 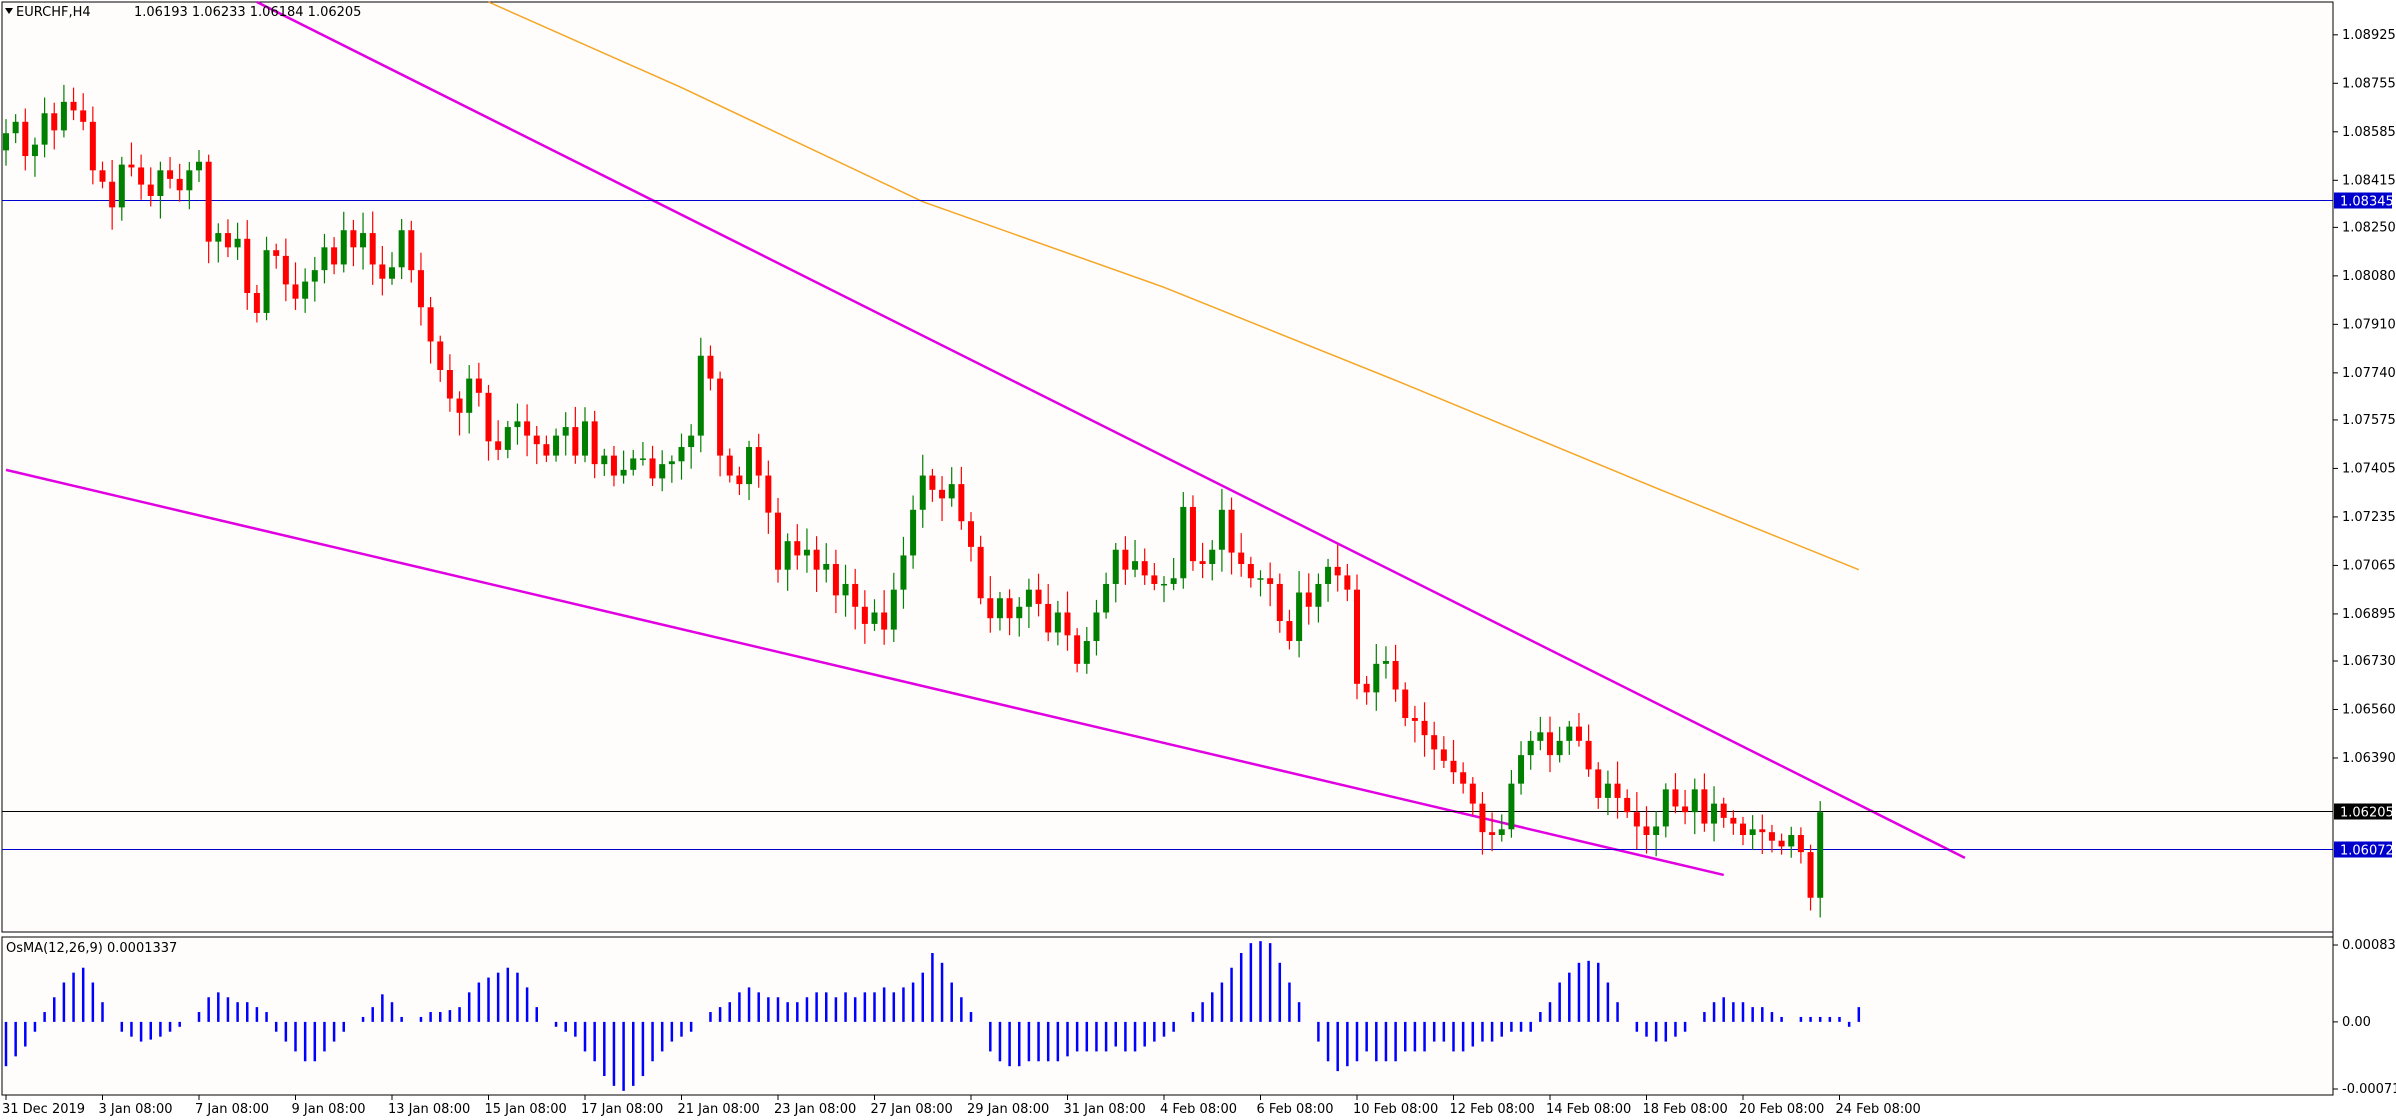 What do you see at coordinates (232, 1109) in the screenshot?
I see `x-tick-label: 7 Jan 08:00` at bounding box center [232, 1109].